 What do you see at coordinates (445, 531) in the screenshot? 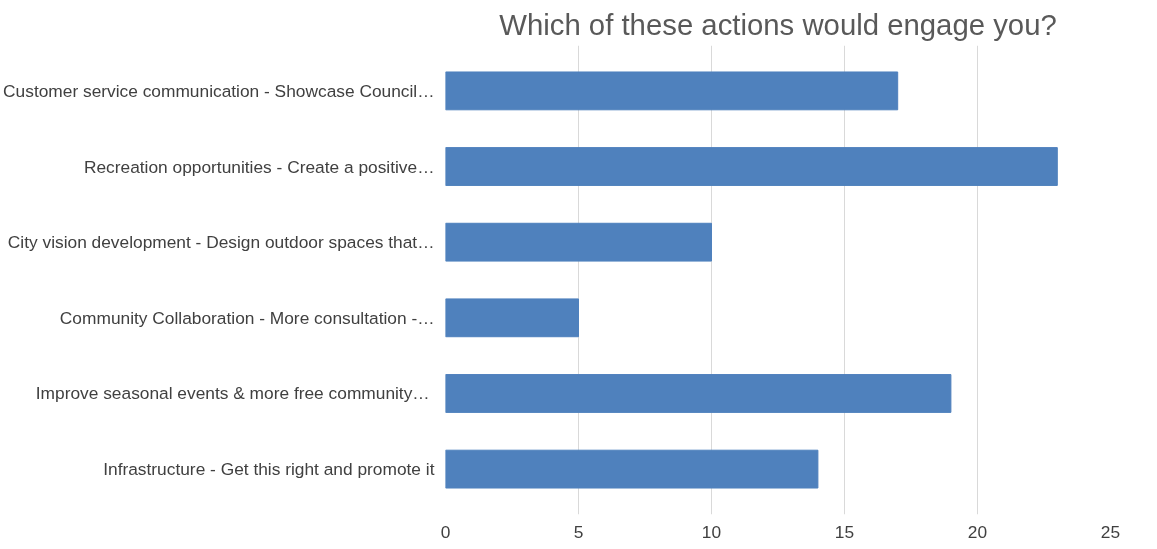
I see `x-tick-label: 0` at bounding box center [445, 531].